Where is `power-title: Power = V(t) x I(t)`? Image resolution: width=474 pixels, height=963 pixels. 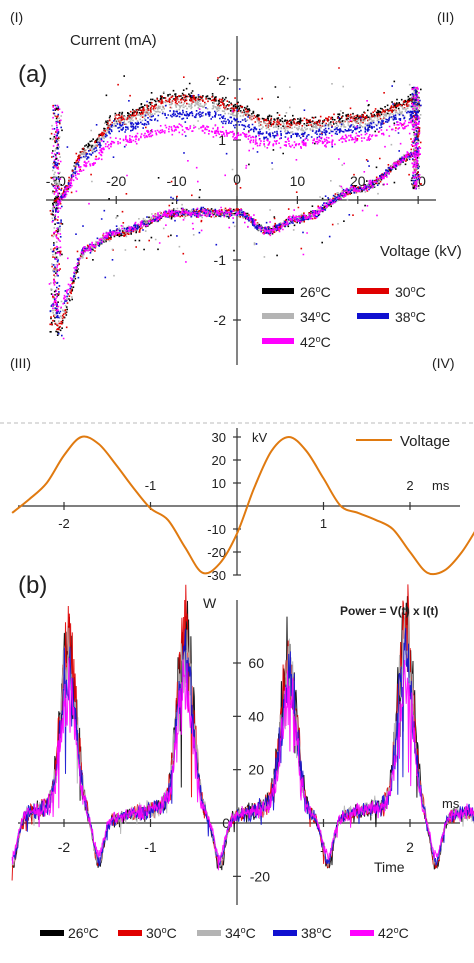
power-title: Power = V(t) x I(t) is located at coordinates (389, 611).